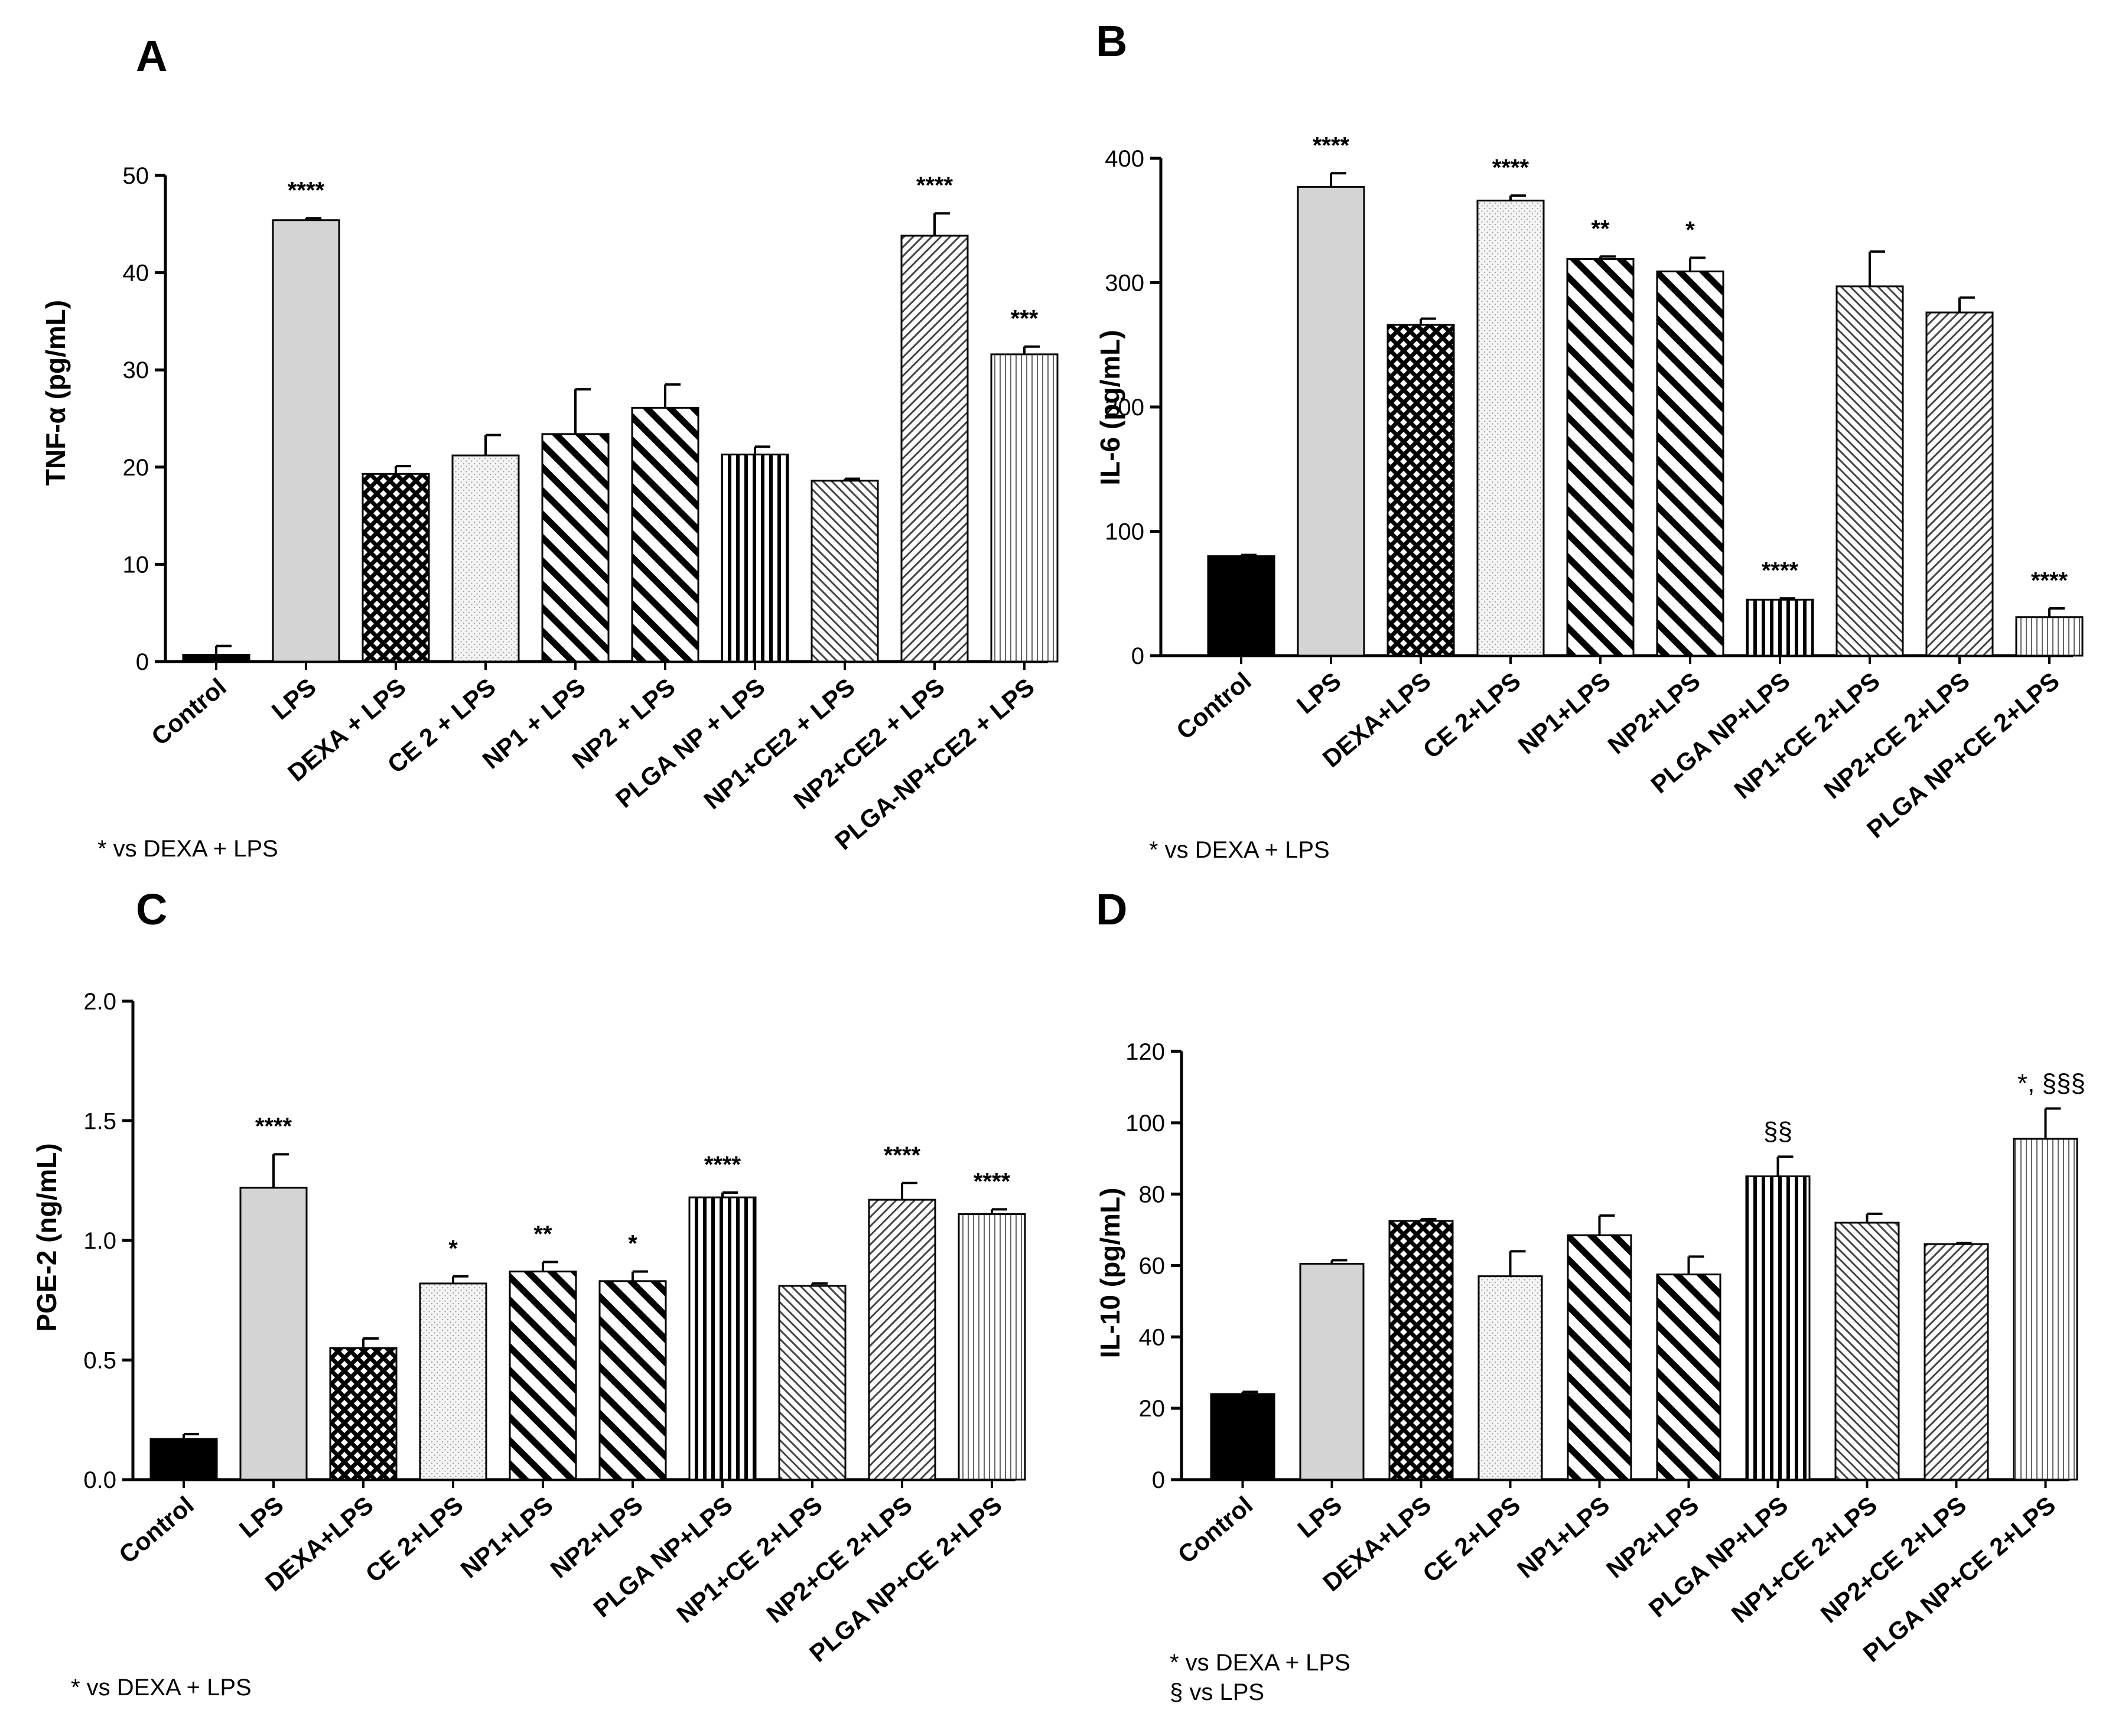 The height and width of the screenshot is (1736, 2109). What do you see at coordinates (1025, 319) in the screenshot?
I see `panel-a-significance-label: ***` at bounding box center [1025, 319].